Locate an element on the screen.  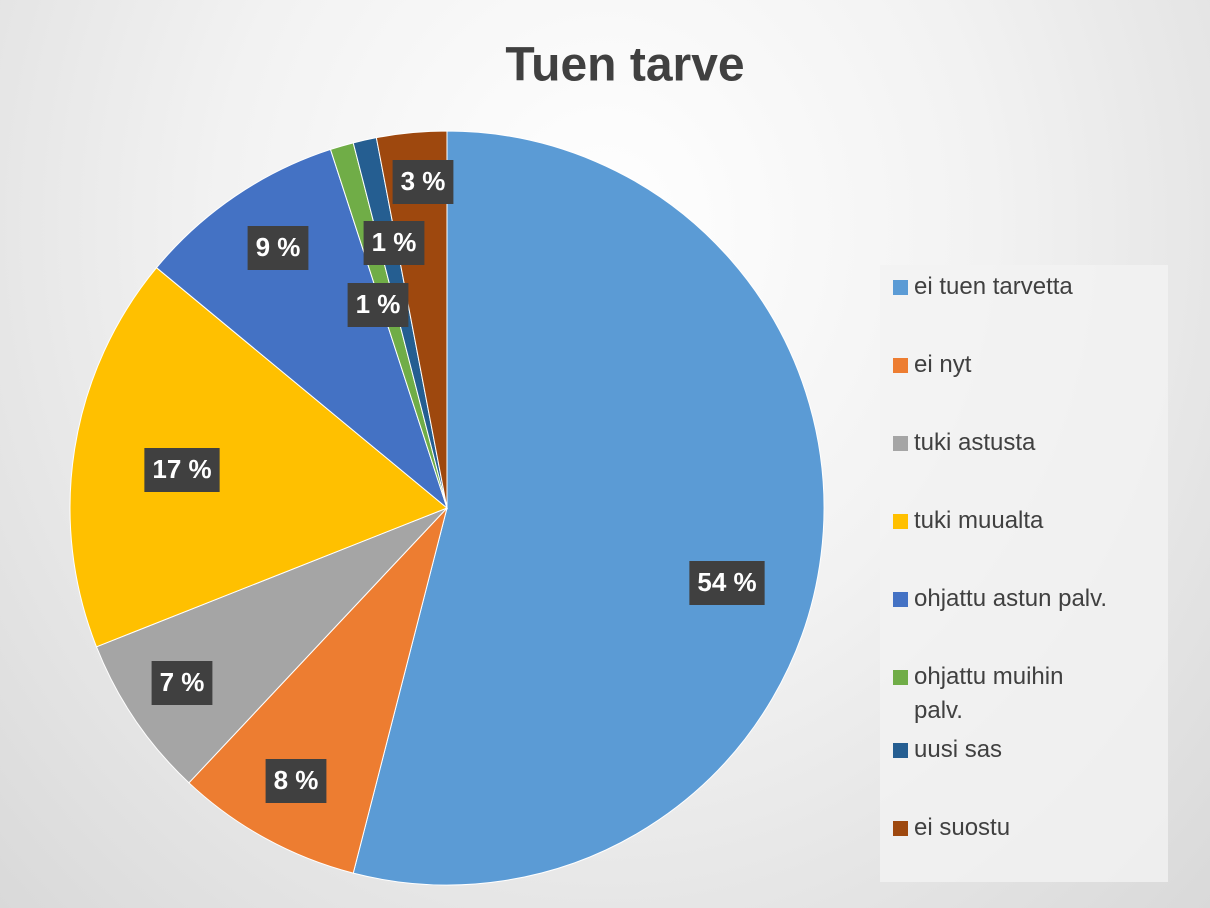
data-label-text: 54 % is located at coordinates (726, 582).